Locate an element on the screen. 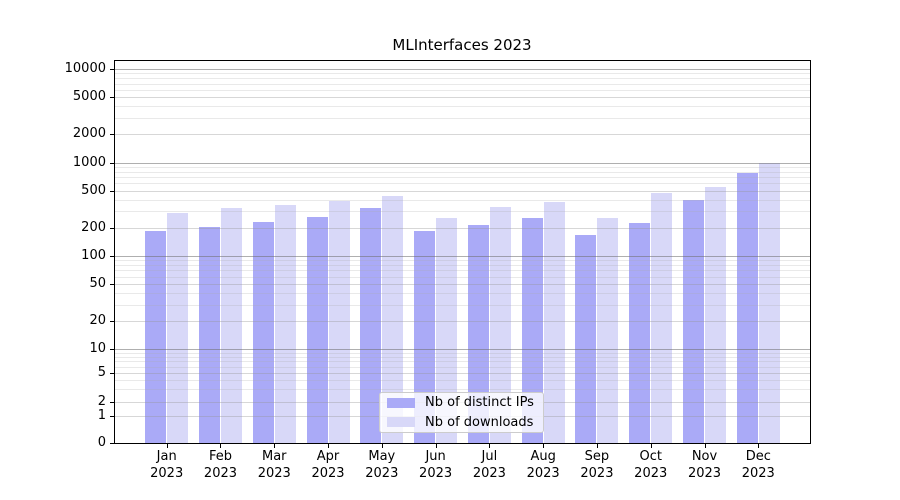 The height and width of the screenshot is (500, 900). x-tick-label: Apr 2023 is located at coordinates (328, 465).